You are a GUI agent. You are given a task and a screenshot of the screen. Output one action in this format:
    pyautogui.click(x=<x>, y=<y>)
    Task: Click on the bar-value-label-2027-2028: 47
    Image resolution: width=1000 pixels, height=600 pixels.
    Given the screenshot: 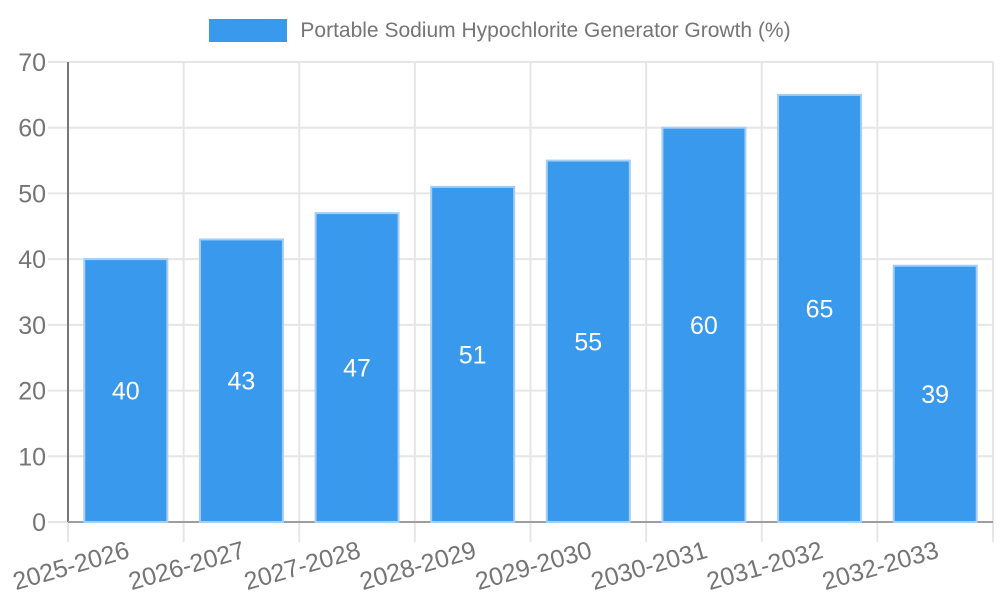 What is the action you would take?
    pyautogui.click(x=357, y=369)
    